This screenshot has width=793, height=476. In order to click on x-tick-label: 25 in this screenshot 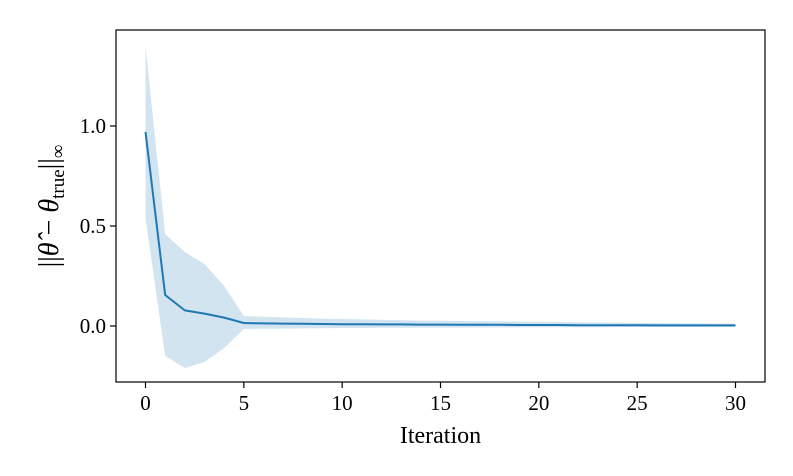, I will do `click(637, 403)`.